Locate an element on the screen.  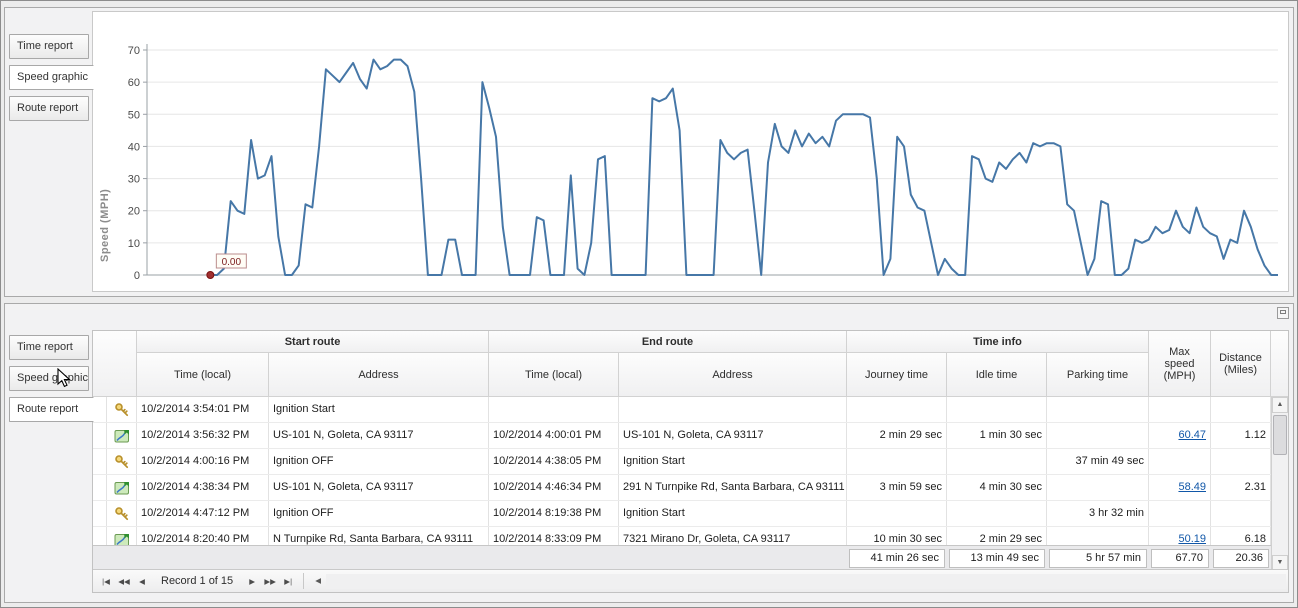
scroll-up-icon: ▲ is located at coordinates (1280, 405).